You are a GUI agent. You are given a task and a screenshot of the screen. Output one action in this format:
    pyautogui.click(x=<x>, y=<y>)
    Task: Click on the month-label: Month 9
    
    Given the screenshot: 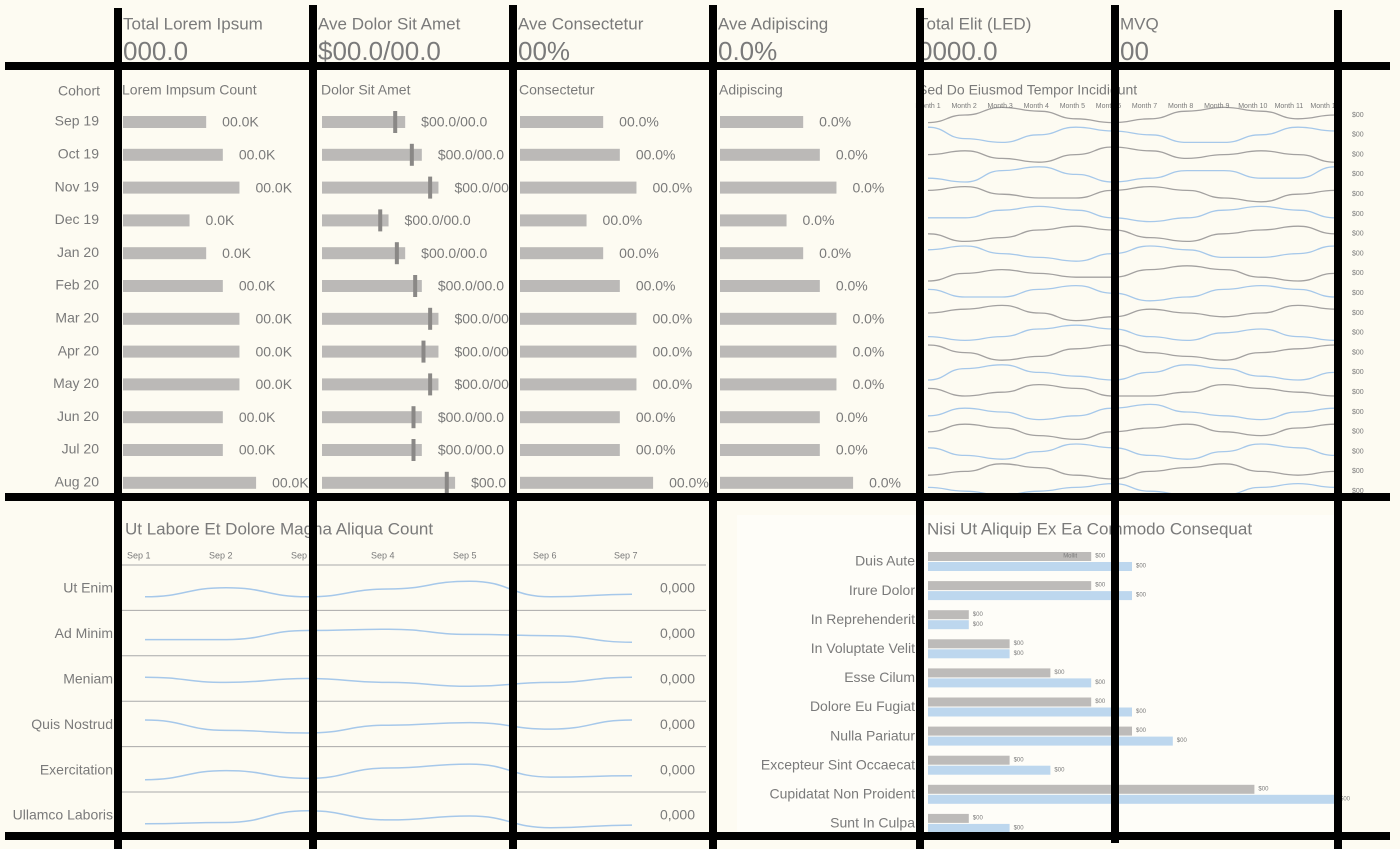 What is the action you would take?
    pyautogui.click(x=1216, y=106)
    